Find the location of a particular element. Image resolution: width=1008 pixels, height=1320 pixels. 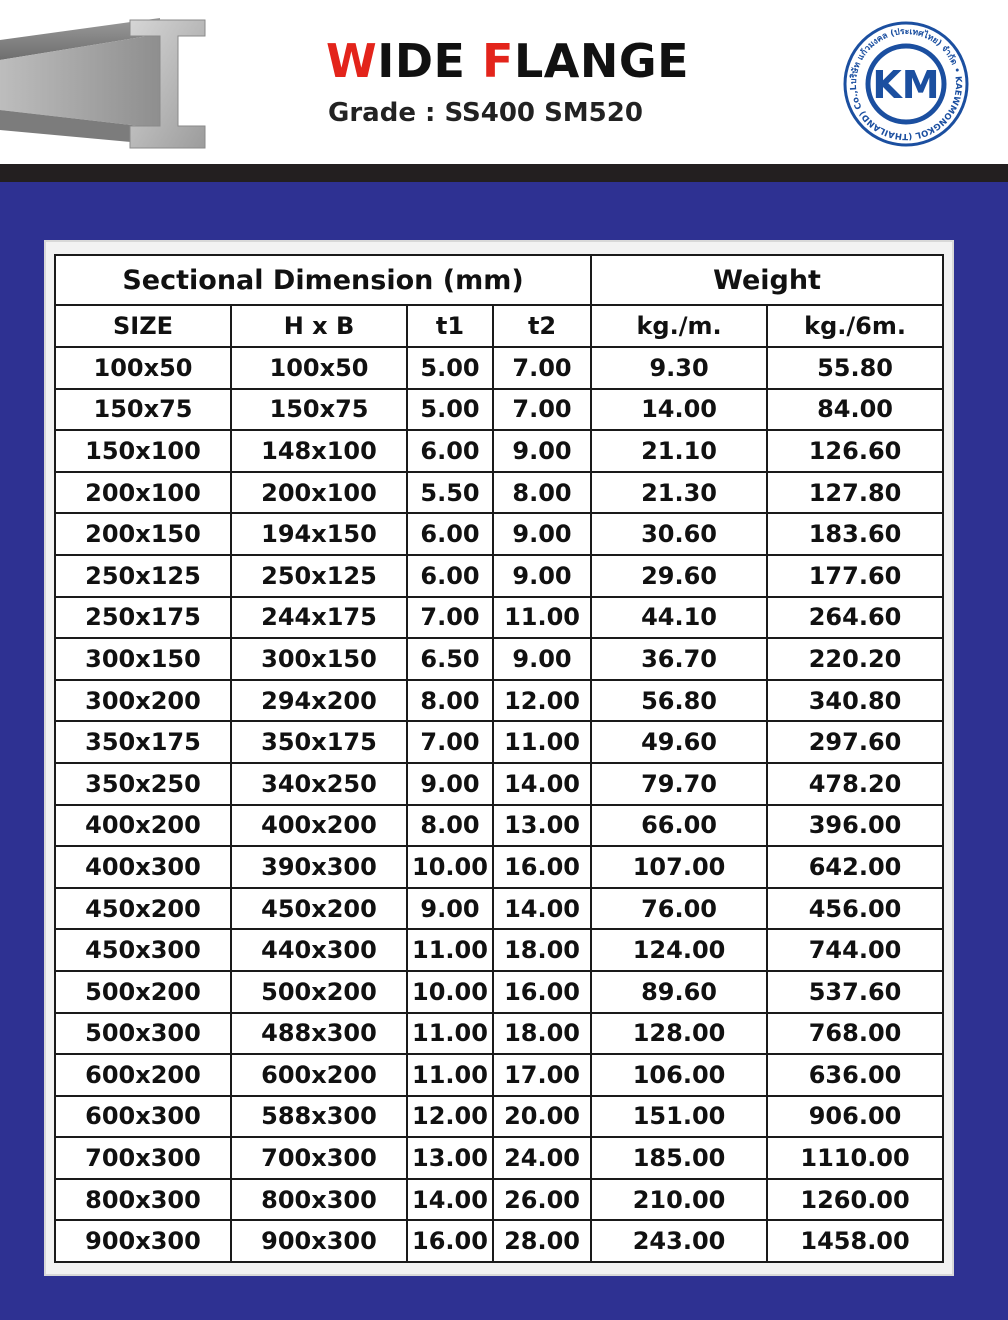

cell-kg-per-m: 210.00 is located at coordinates (679, 1199).